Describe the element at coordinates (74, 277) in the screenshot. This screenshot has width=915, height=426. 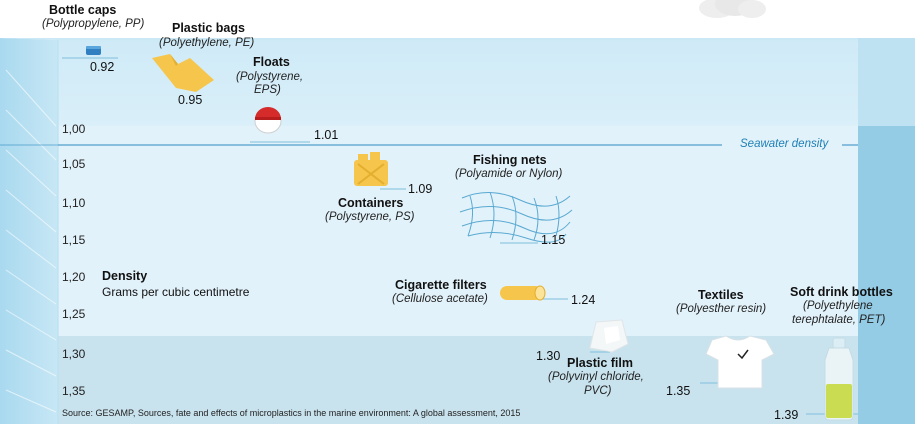
I see `y-tick: 1,20` at that location.